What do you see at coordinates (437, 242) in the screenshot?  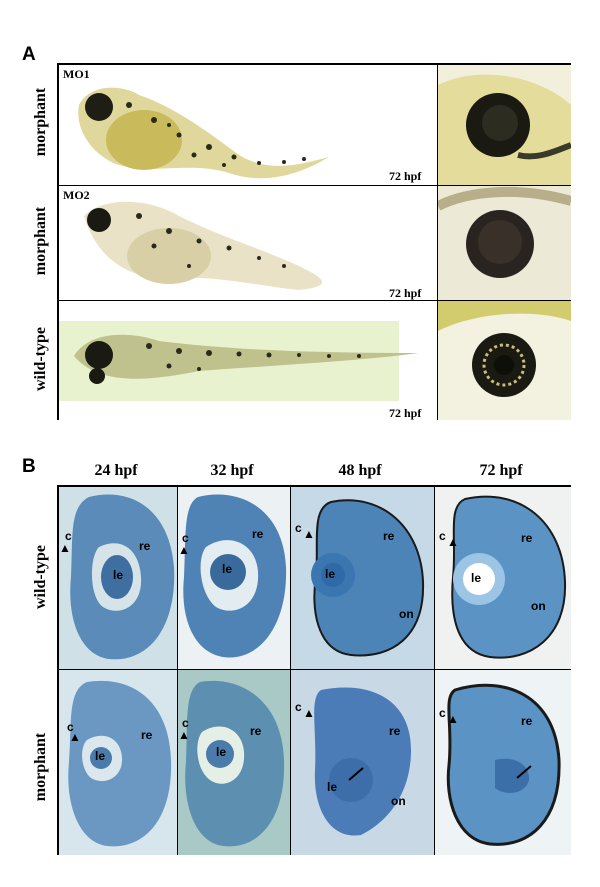 I see `panel-a-column-divider` at bounding box center [437, 242].